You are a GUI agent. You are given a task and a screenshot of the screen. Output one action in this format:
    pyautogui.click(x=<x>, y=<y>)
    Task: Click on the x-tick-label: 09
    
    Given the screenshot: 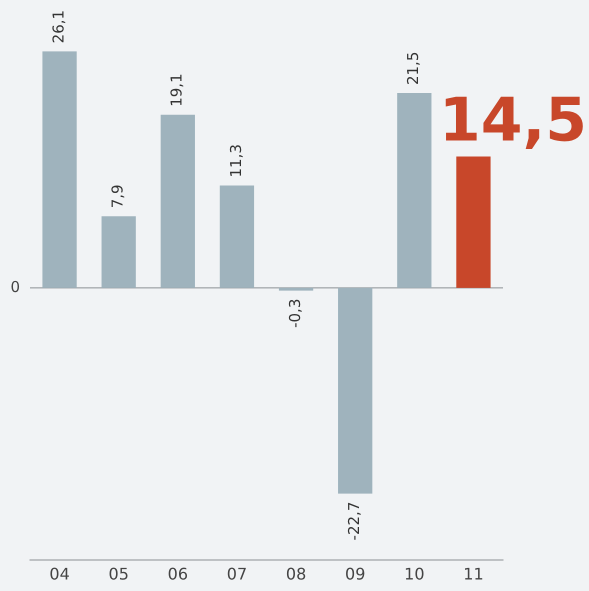 What is the action you would take?
    pyautogui.click(x=355, y=574)
    